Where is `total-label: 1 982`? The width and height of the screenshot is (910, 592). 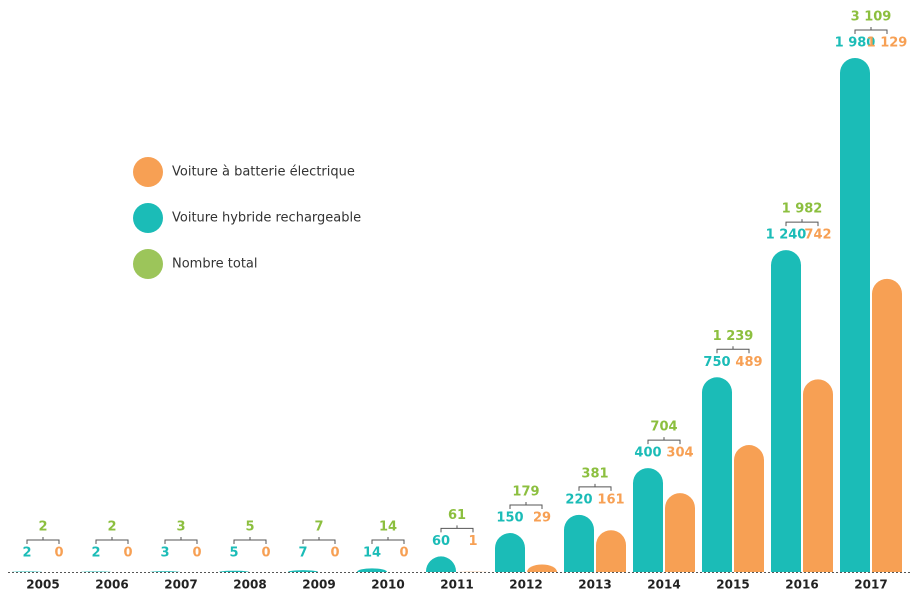 total-label: 1 982 is located at coordinates (802, 209).